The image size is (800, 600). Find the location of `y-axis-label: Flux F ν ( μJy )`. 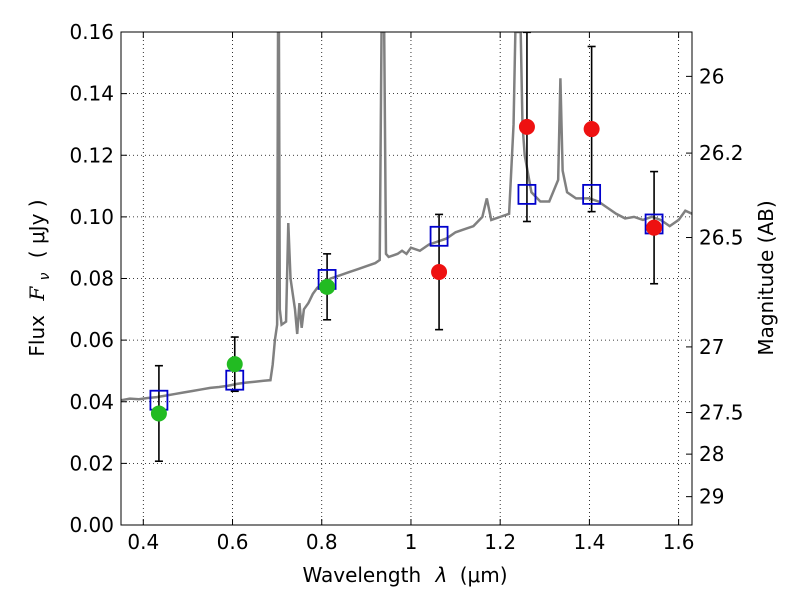

y-axis-label: Flux F ν ( μJy ) is located at coordinates (39, 277).